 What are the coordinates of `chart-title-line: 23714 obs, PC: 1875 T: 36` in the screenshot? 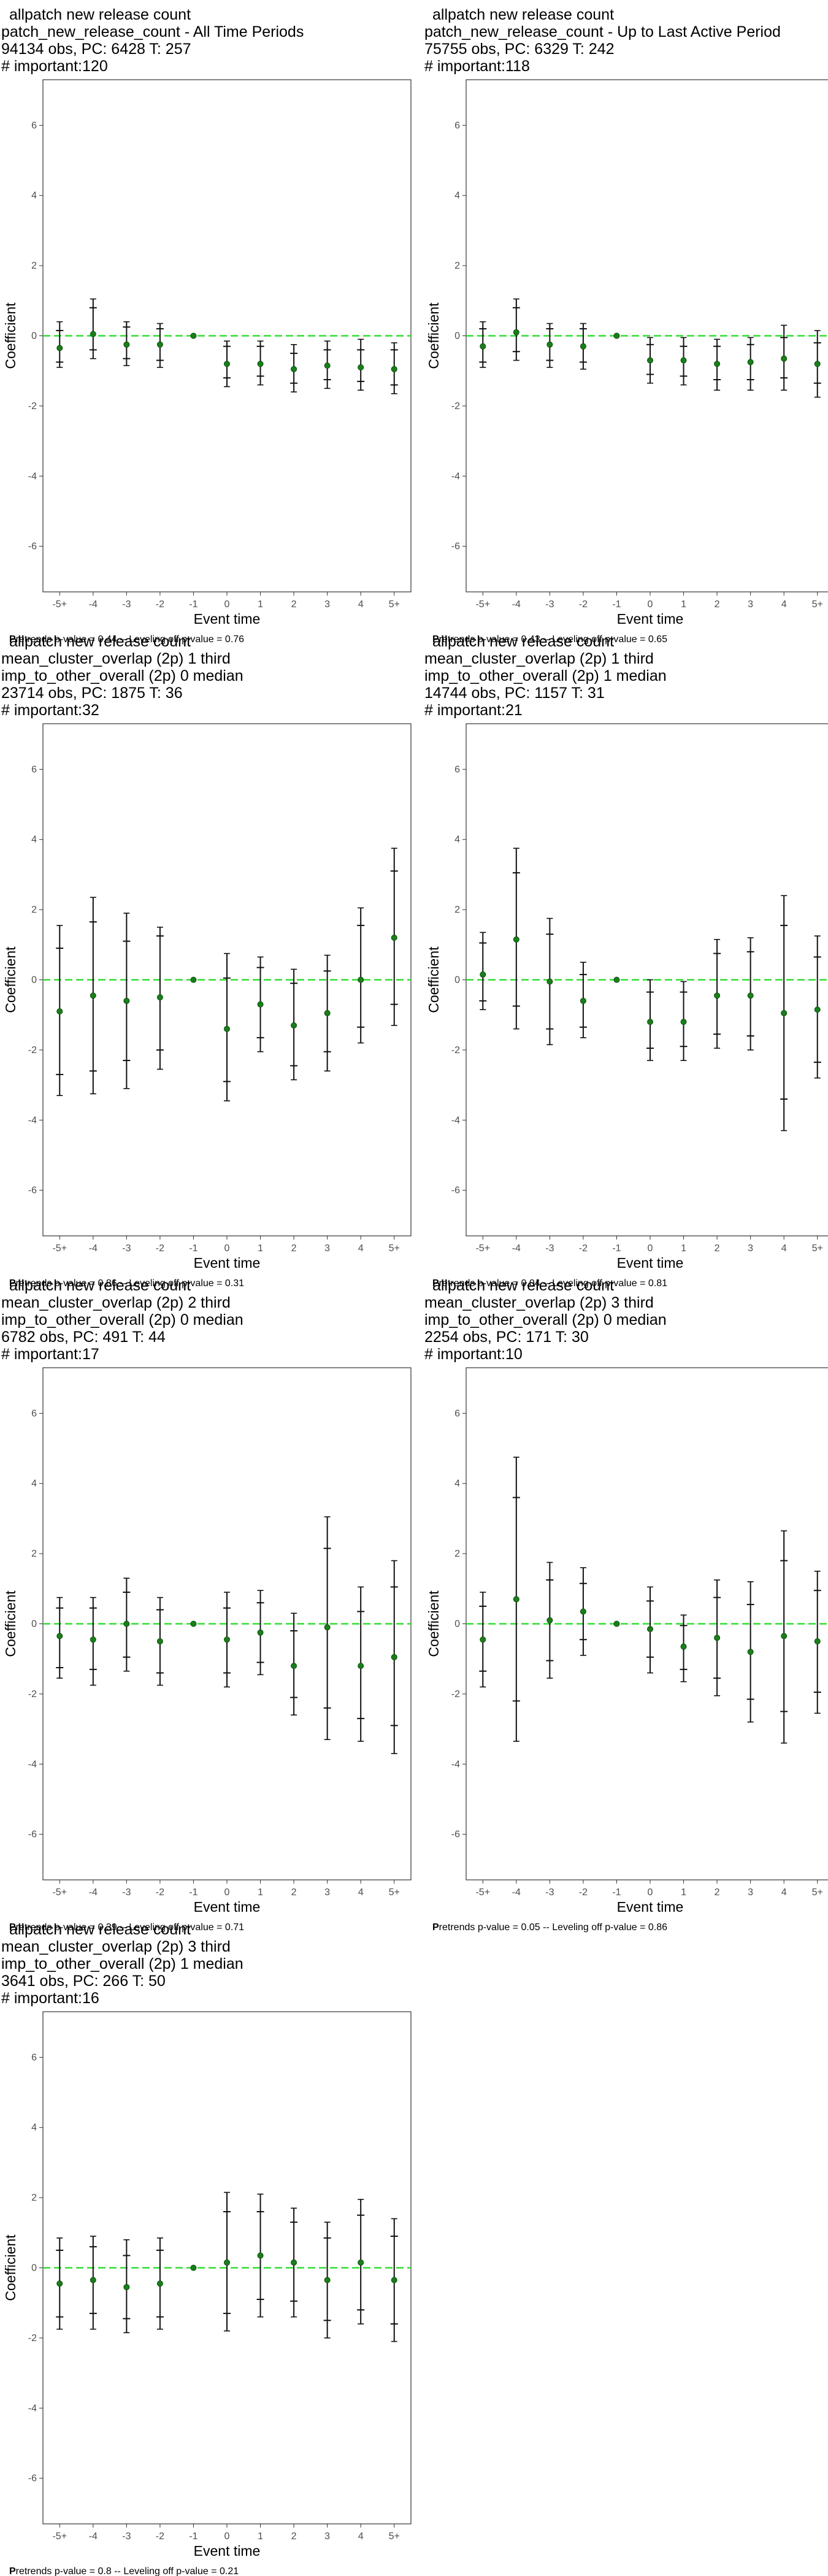 It's located at (92, 693).